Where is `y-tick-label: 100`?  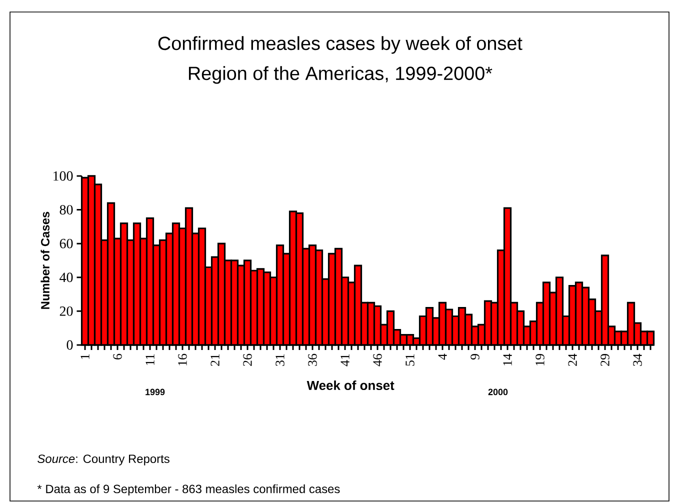
y-tick-label: 100 is located at coordinates (63, 176).